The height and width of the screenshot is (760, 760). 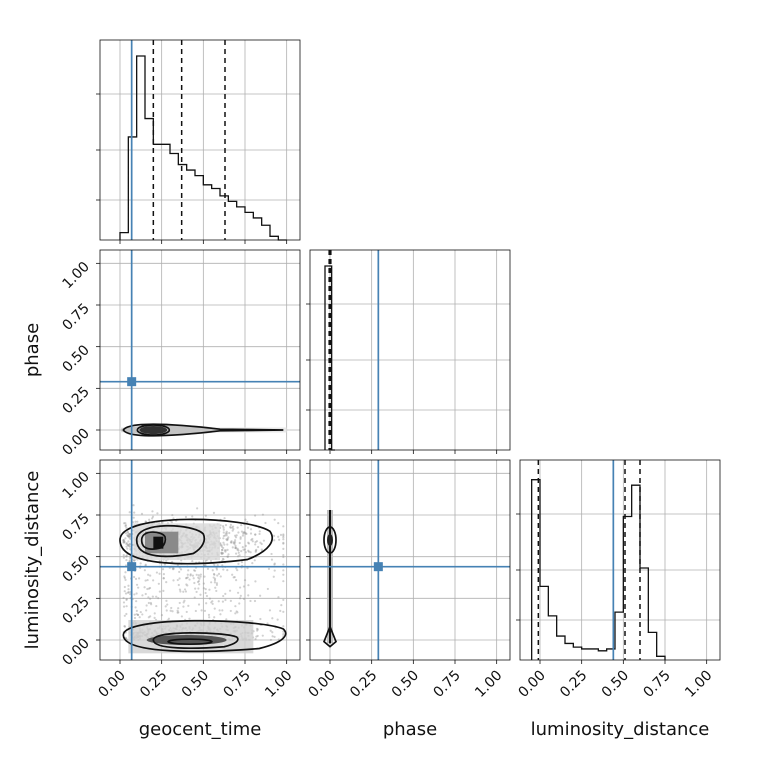 I want to click on contour-upper, so click(x=330, y=540).